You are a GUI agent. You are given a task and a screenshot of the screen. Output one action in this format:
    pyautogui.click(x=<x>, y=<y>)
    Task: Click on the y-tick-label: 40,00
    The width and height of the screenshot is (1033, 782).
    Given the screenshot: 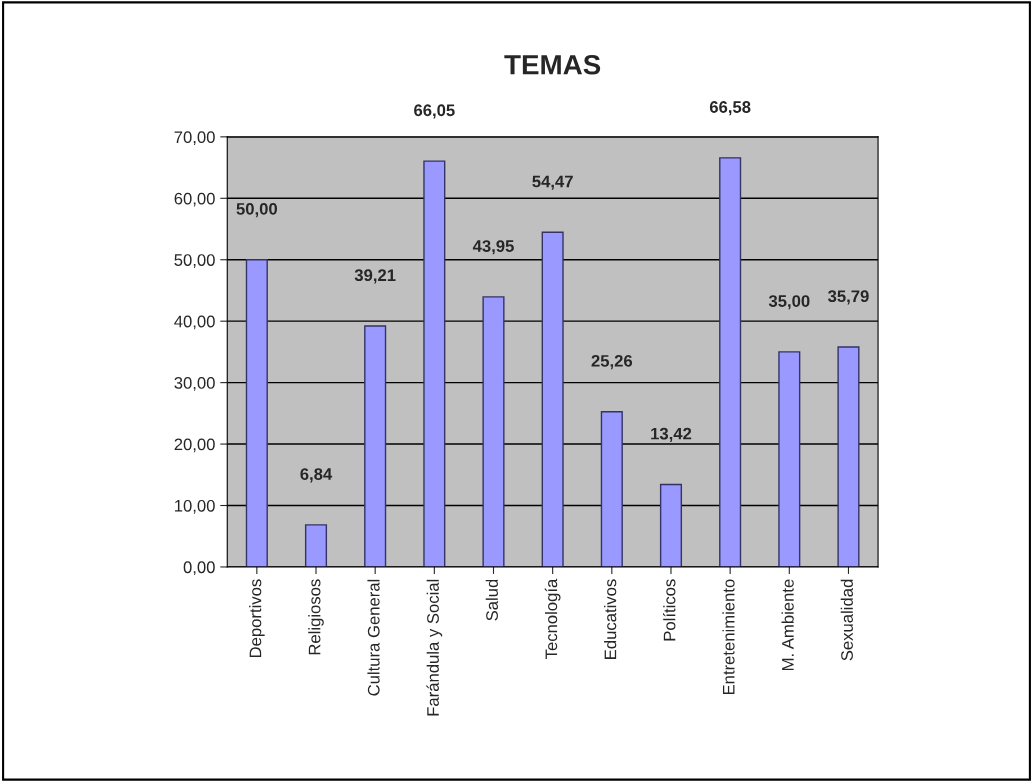 What is the action you would take?
    pyautogui.click(x=194, y=322)
    